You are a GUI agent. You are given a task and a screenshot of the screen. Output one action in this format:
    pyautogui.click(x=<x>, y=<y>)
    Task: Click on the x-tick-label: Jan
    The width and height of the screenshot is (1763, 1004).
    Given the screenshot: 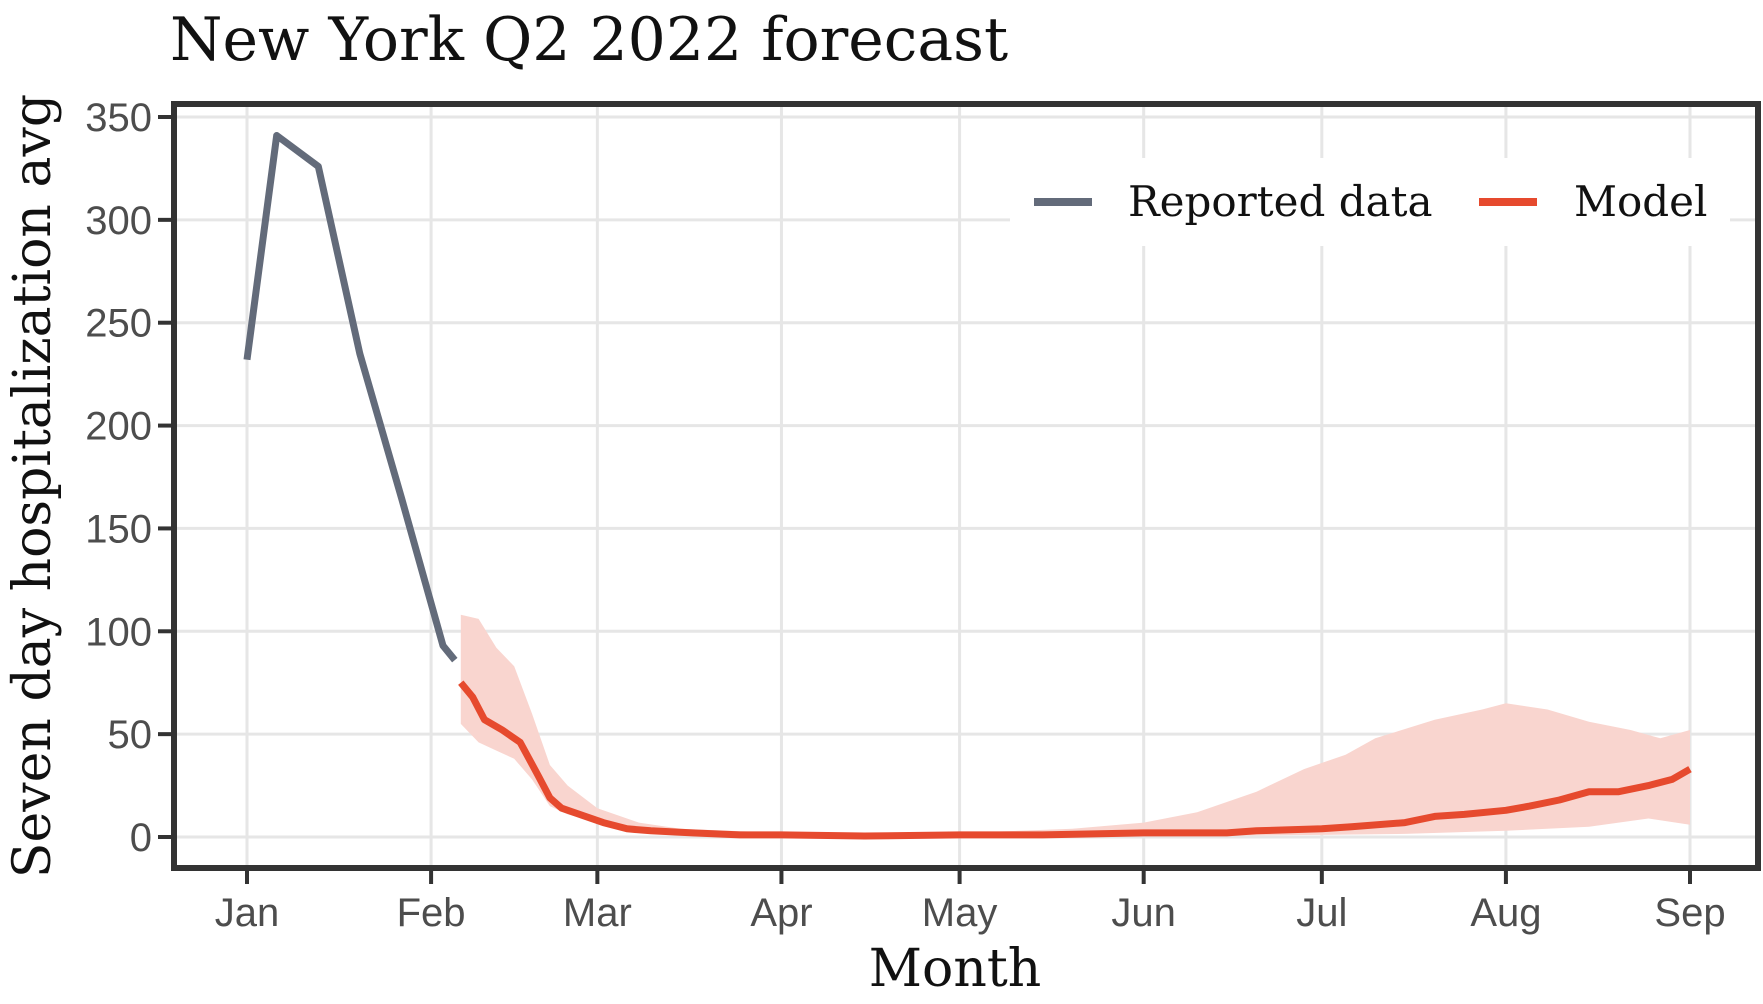 What is the action you would take?
    pyautogui.click(x=247, y=913)
    